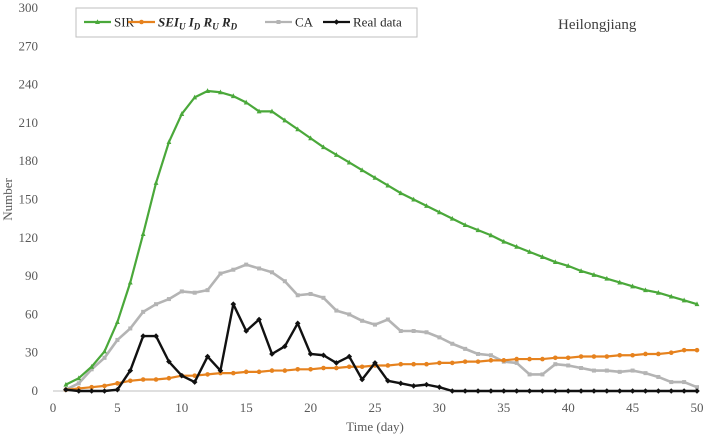 This screenshot has height=436, width=708. Describe the element at coordinates (97, 21) in the screenshot. I see `legend-swatch-marker` at that location.